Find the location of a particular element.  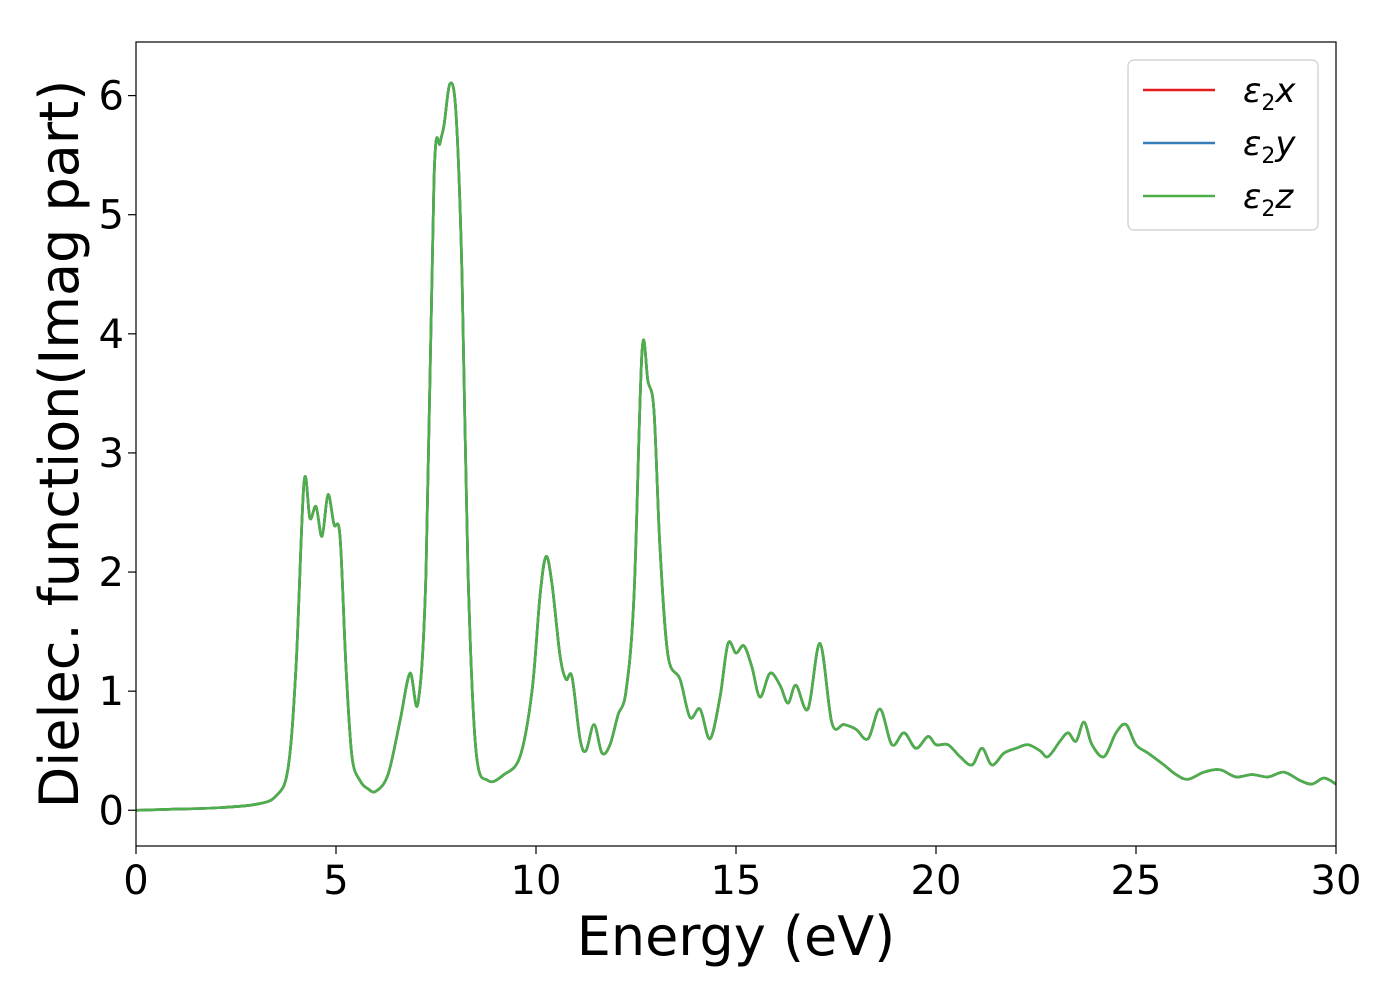

y-tick-label: 3 is located at coordinates (111, 454).